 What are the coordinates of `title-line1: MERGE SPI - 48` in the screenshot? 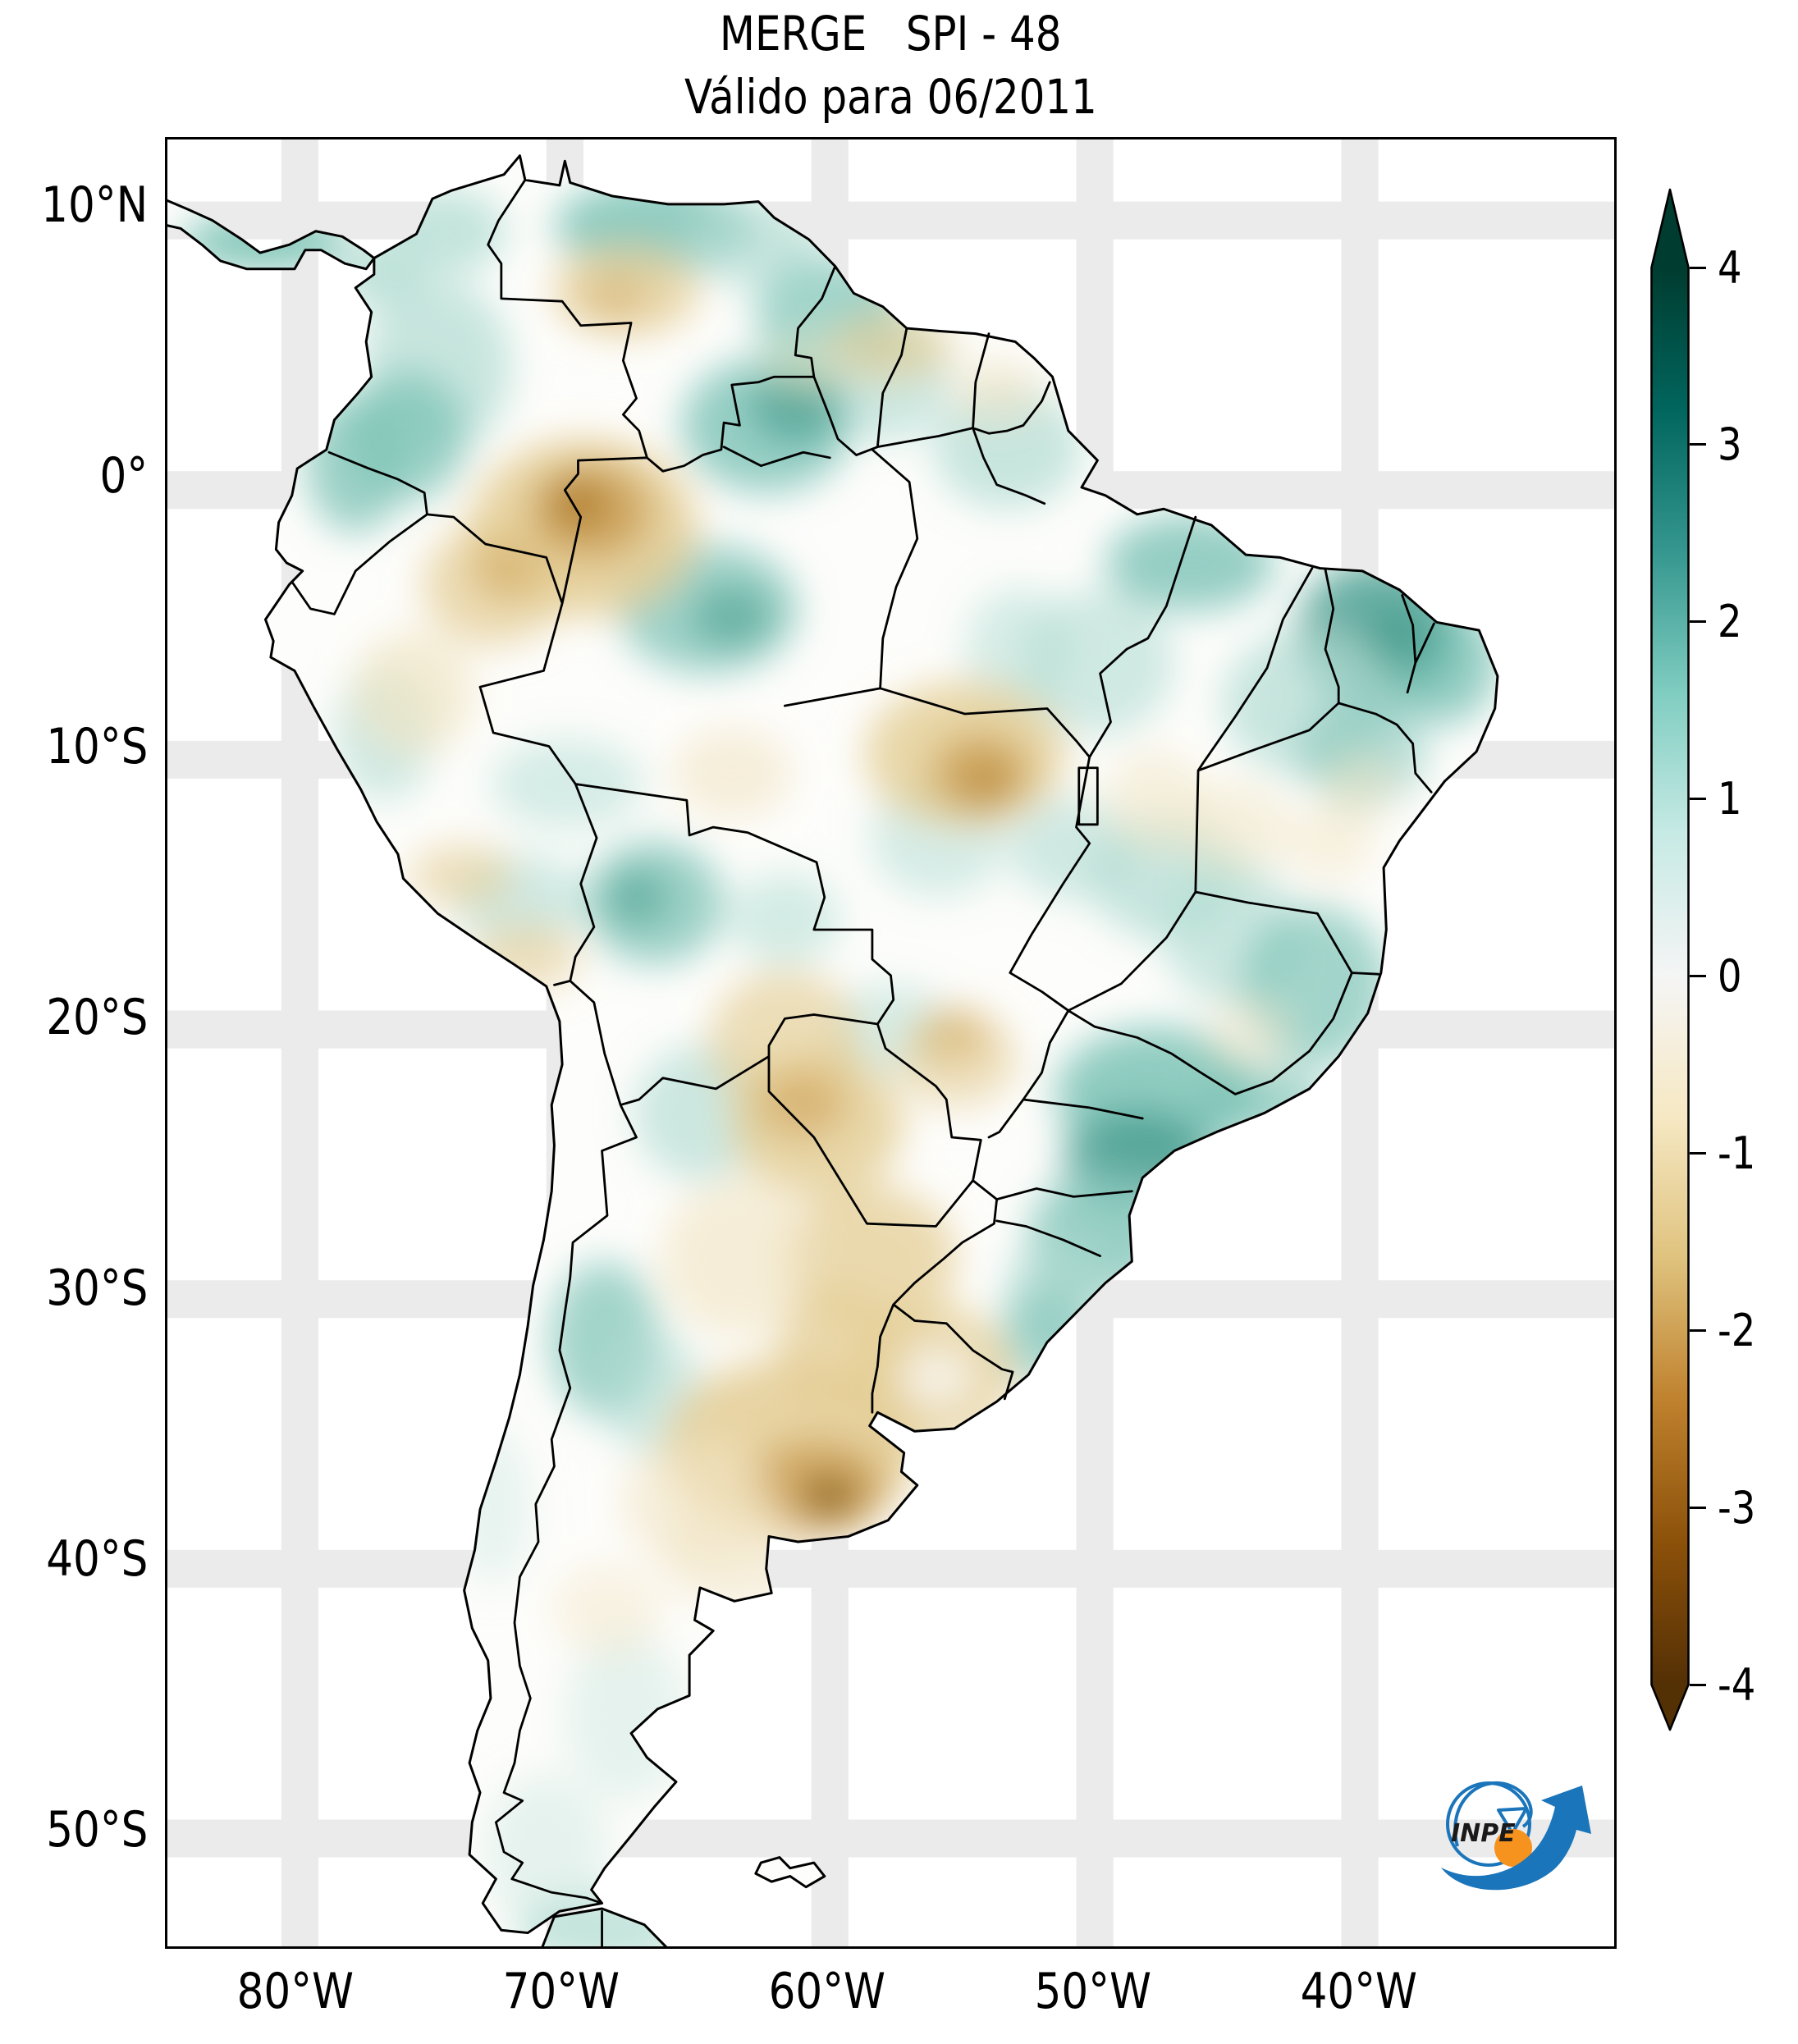 It's located at (891, 34).